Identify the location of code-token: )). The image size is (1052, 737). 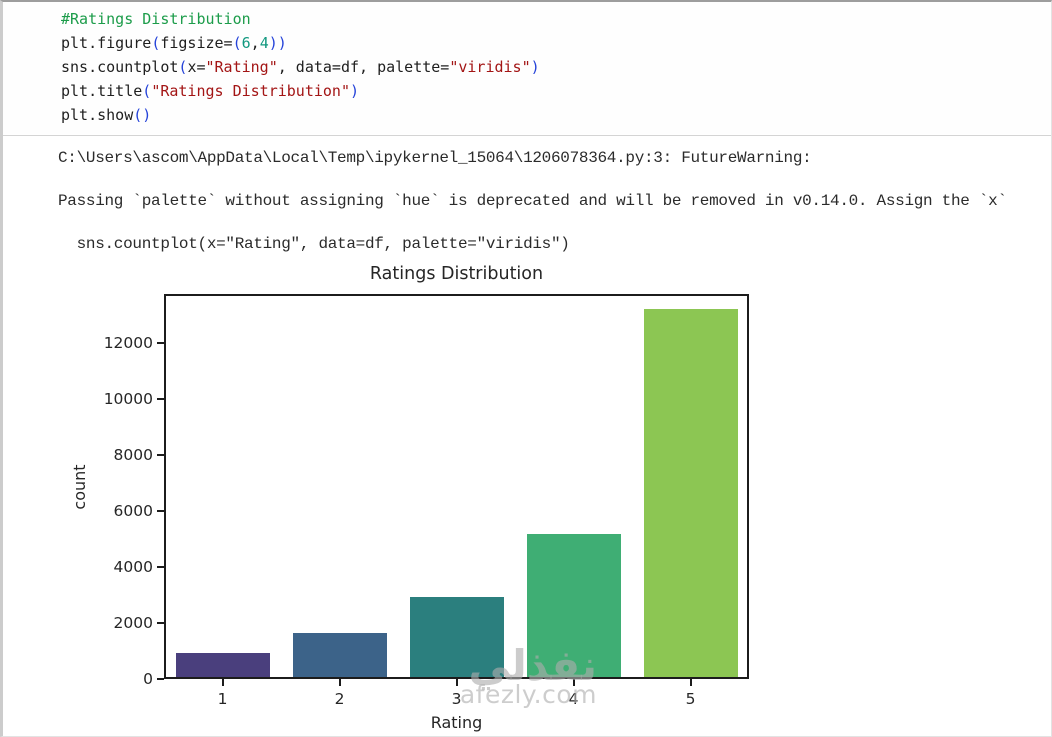
(277, 43).